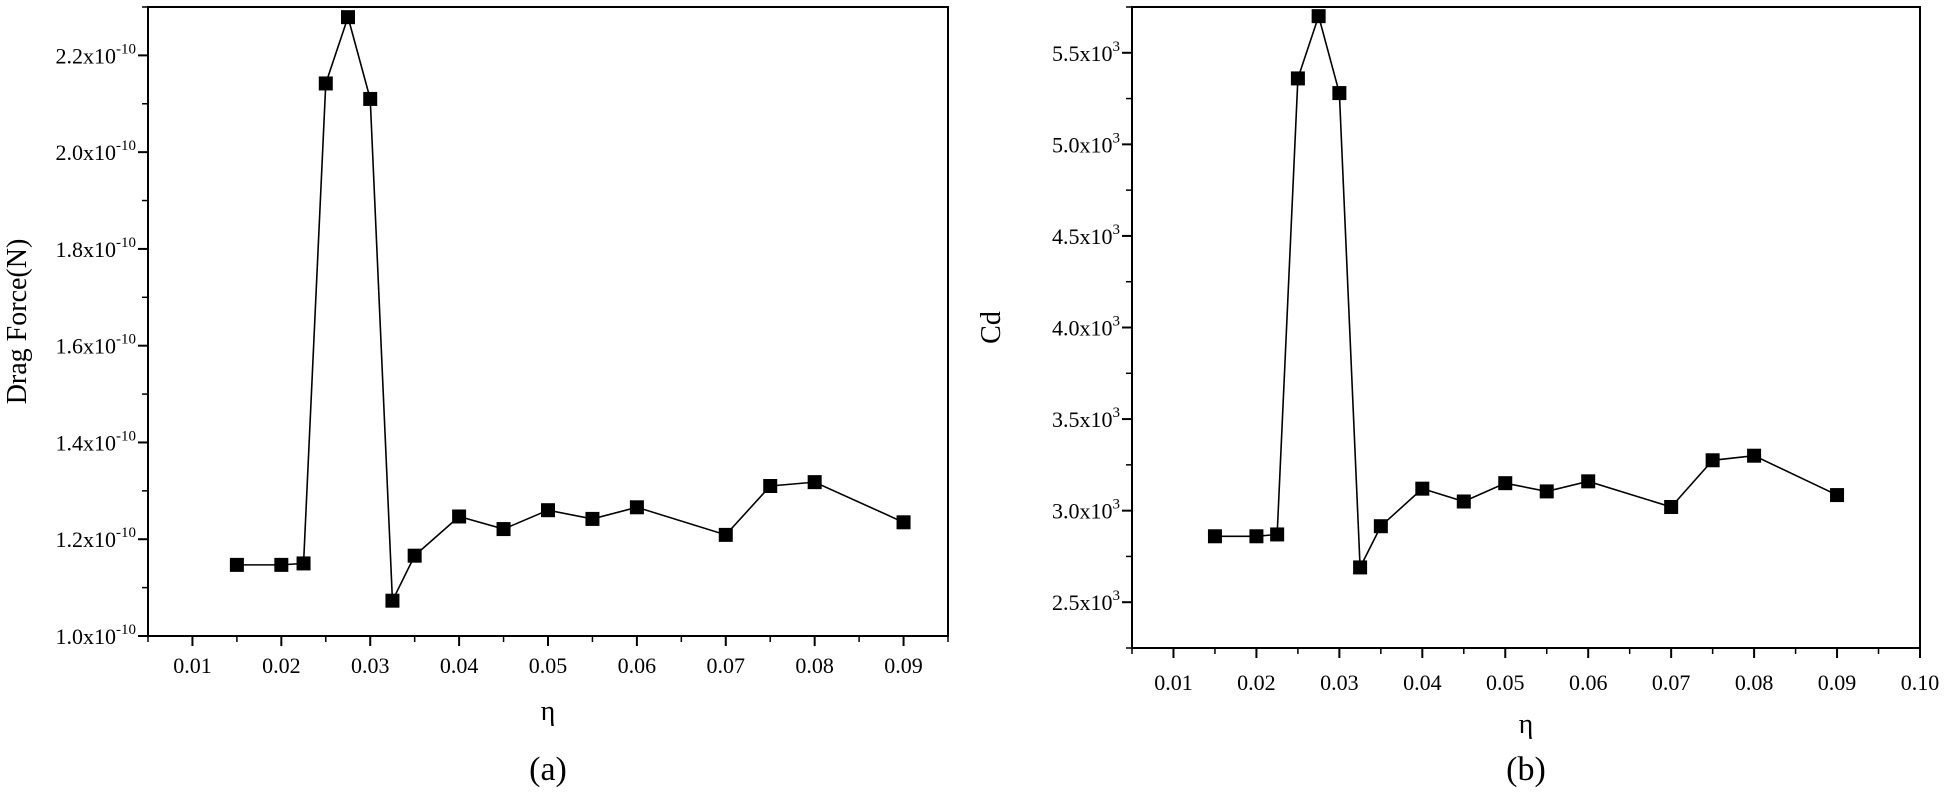 The image size is (1950, 796). Describe the element at coordinates (1086, 52) in the screenshot. I see `y-tick-label: 5.5x10³` at that location.